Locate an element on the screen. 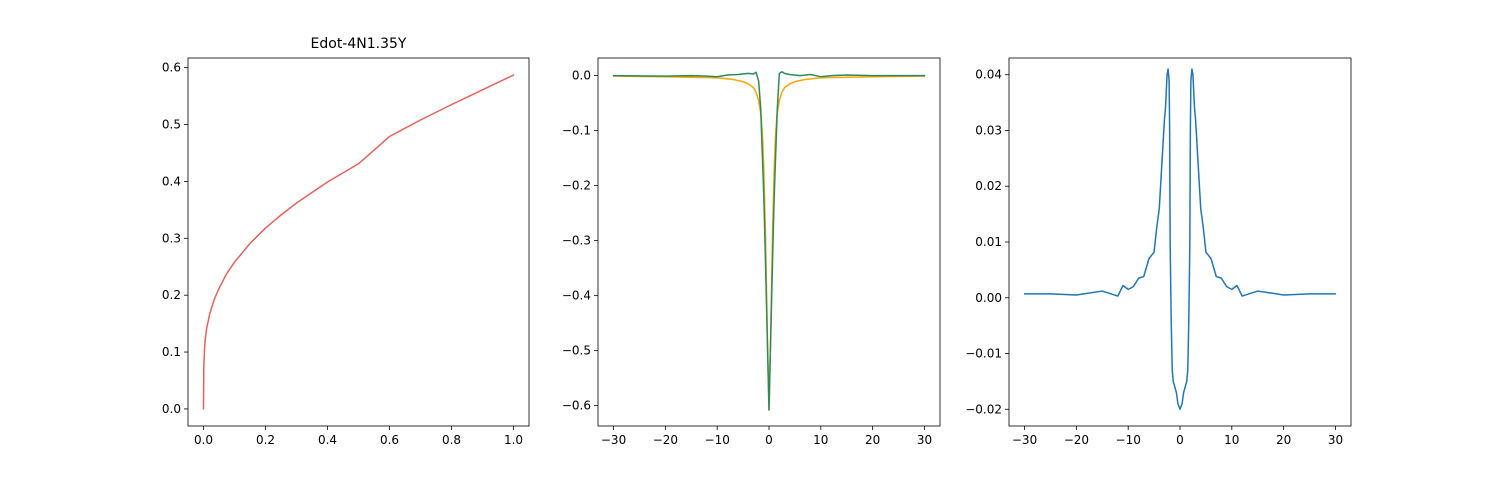 Image resolution: width=1500 pixels, height=480 pixels. y-tick-label: −0.1 is located at coordinates (576, 131).